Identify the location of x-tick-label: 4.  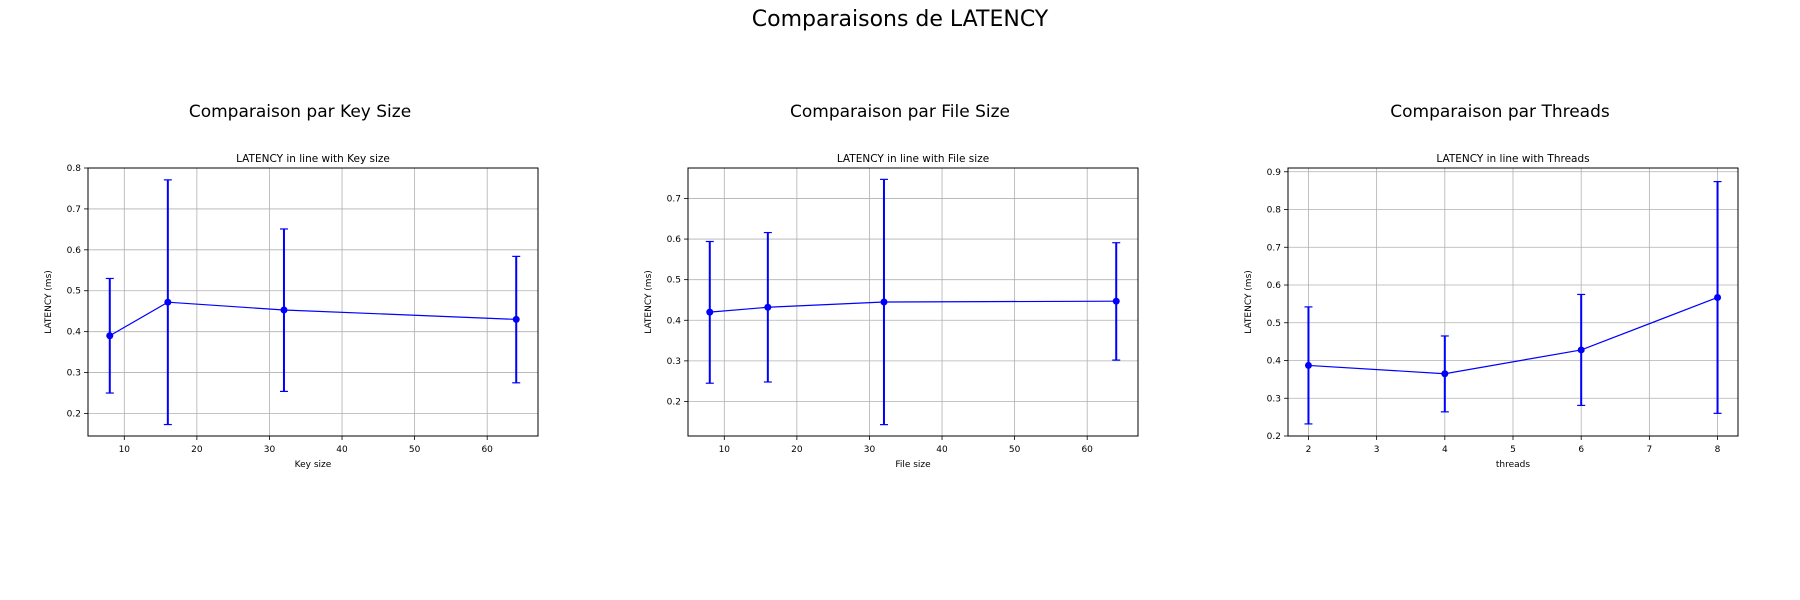
(1445, 450).